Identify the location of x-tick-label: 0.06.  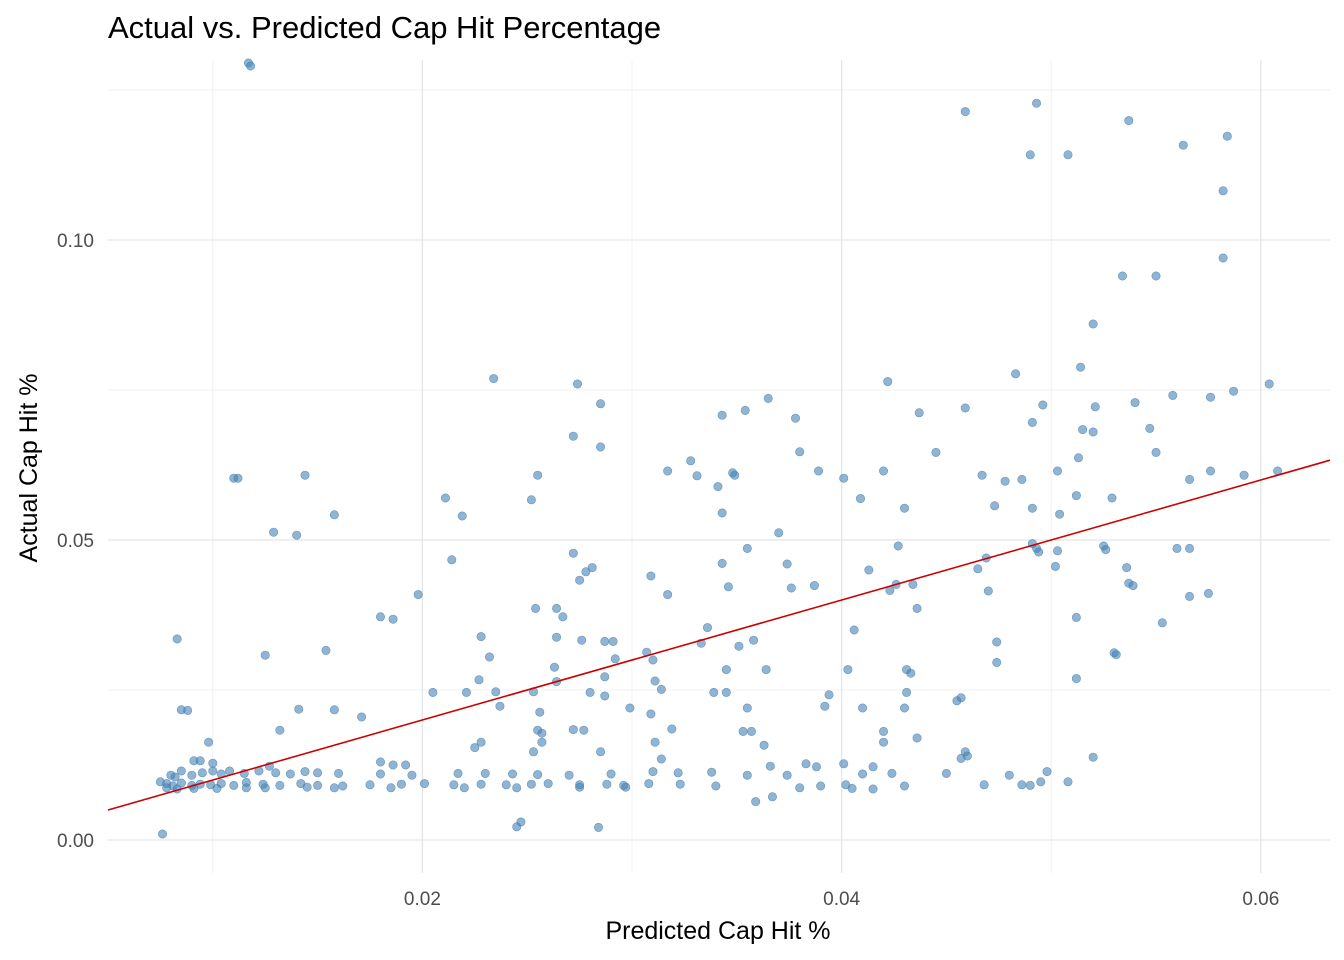
(1260, 899).